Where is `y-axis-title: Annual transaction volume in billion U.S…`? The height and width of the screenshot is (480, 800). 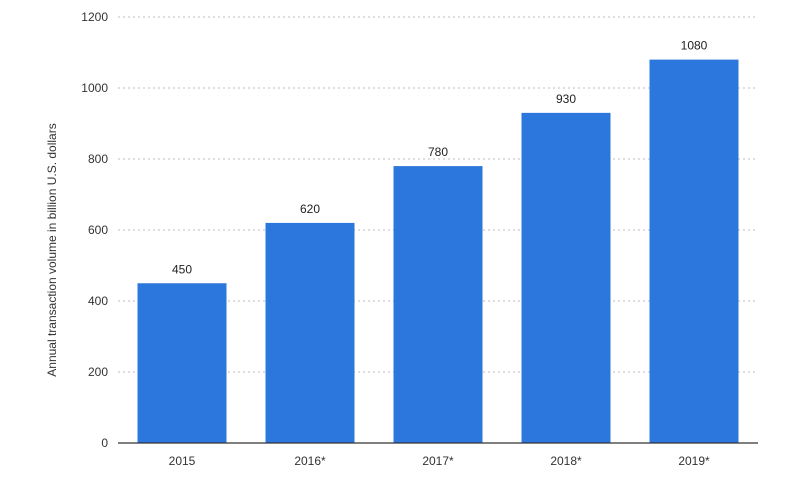 y-axis-title: Annual transaction volume in billion U.S… is located at coordinates (52, 249).